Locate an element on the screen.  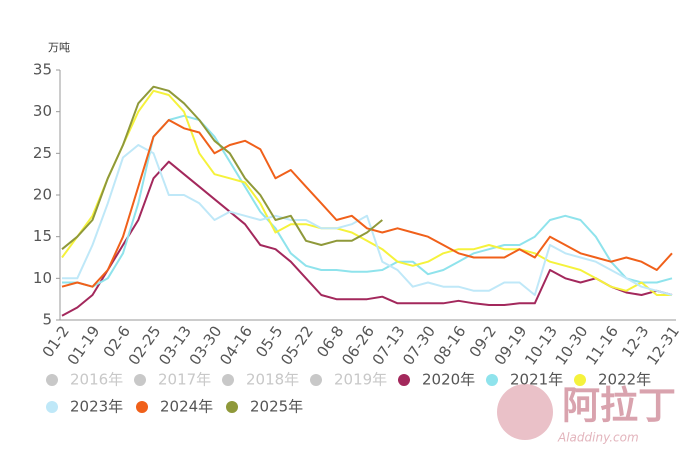
x-tick-label: 05-22 is located at coordinates (297, 346).